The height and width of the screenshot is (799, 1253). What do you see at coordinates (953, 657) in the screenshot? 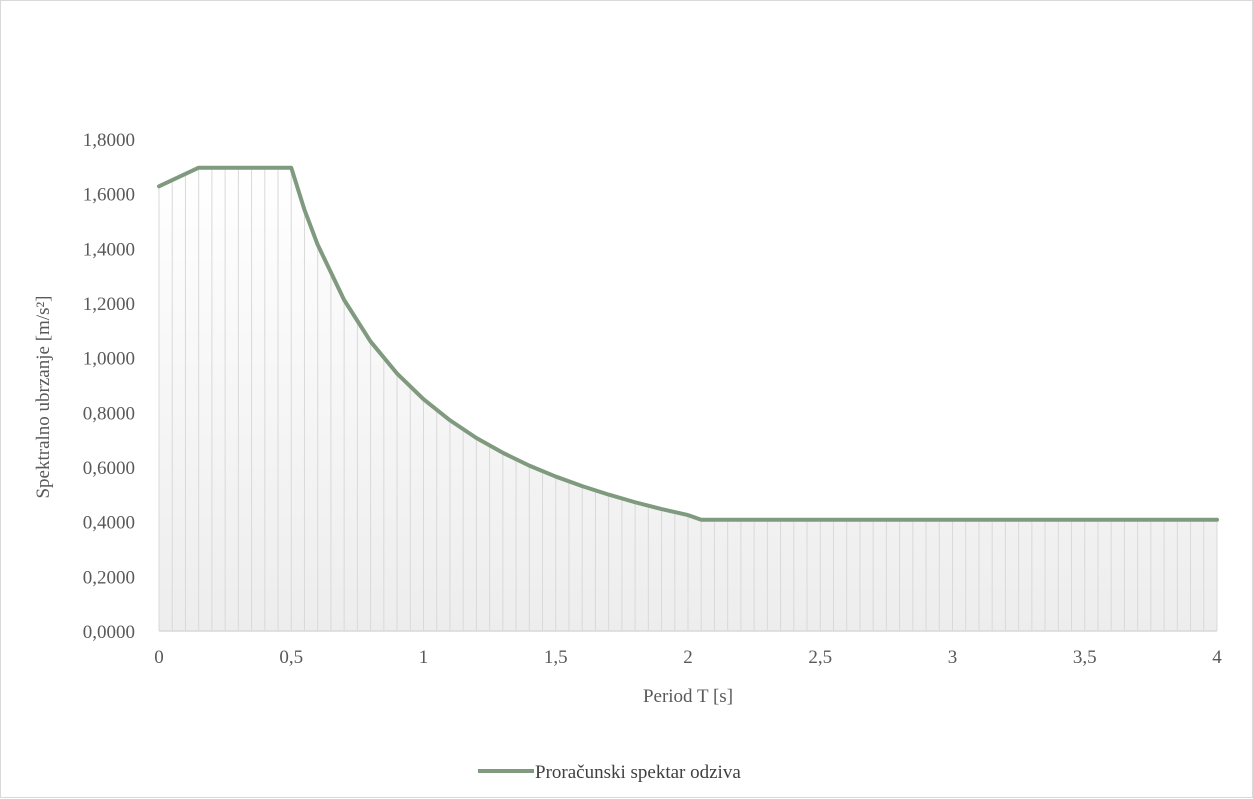
I see `x-tick-label: 3` at bounding box center [953, 657].